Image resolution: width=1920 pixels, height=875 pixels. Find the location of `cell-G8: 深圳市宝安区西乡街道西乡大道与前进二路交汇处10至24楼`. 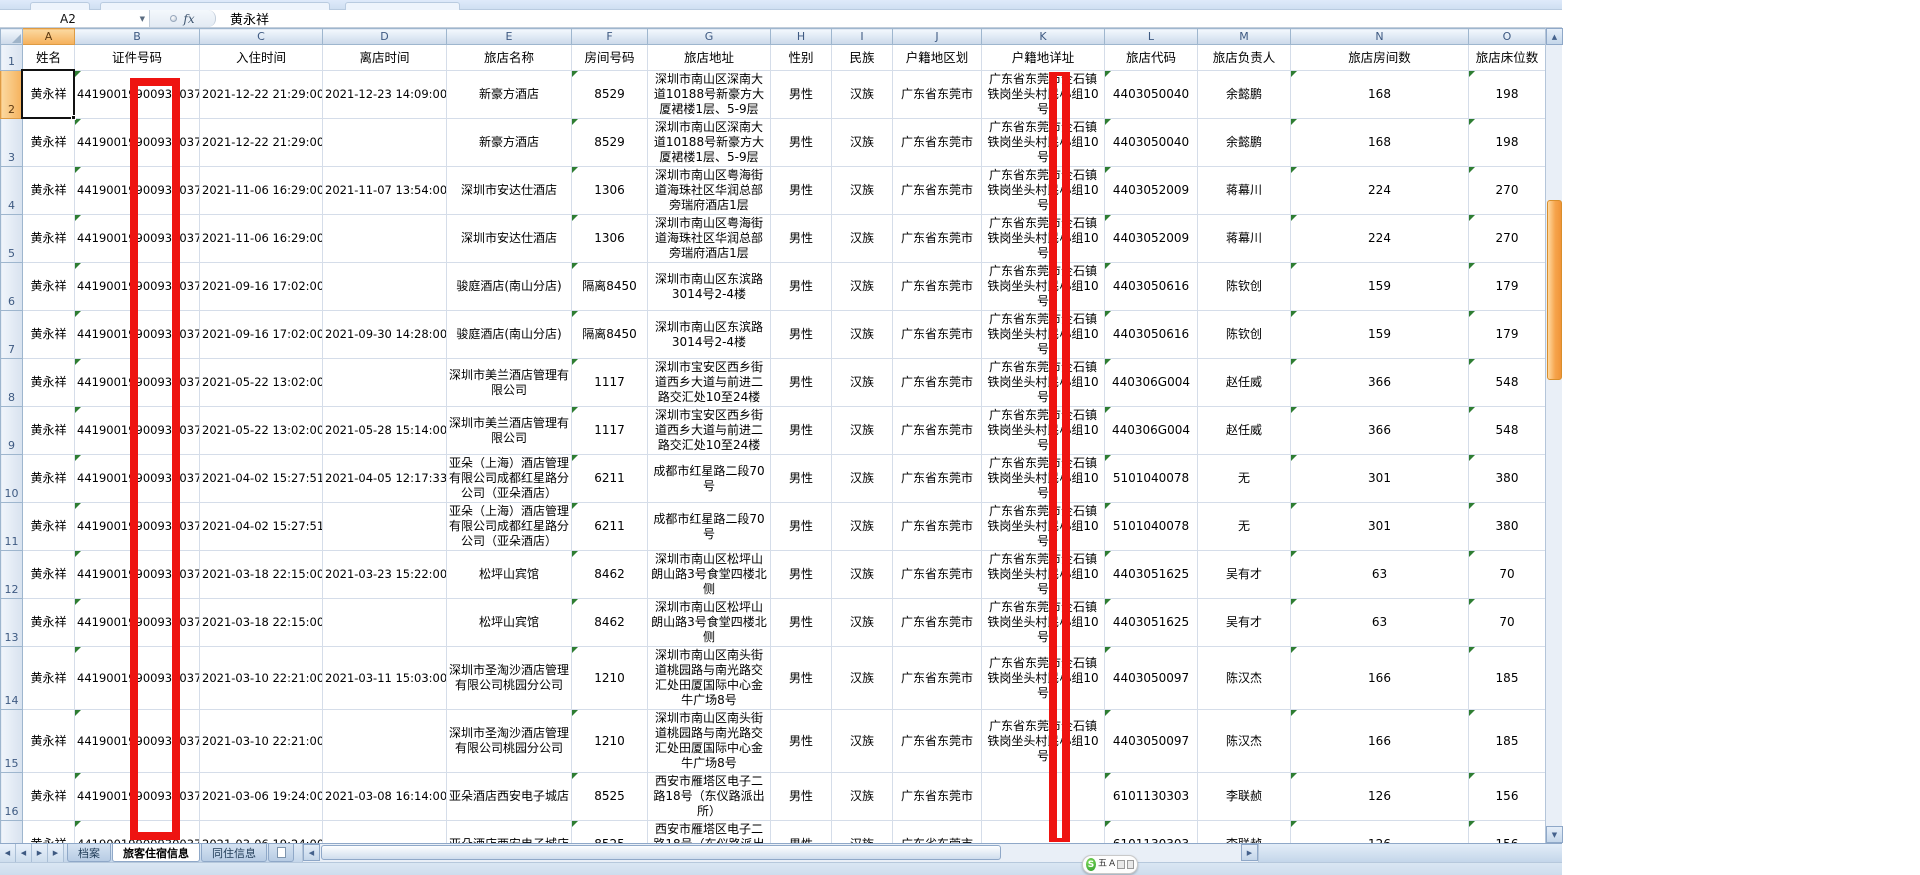

cell-G8: 深圳市宝安区西乡街道西乡大道与前进二路交汇处10至24楼 is located at coordinates (709, 382).